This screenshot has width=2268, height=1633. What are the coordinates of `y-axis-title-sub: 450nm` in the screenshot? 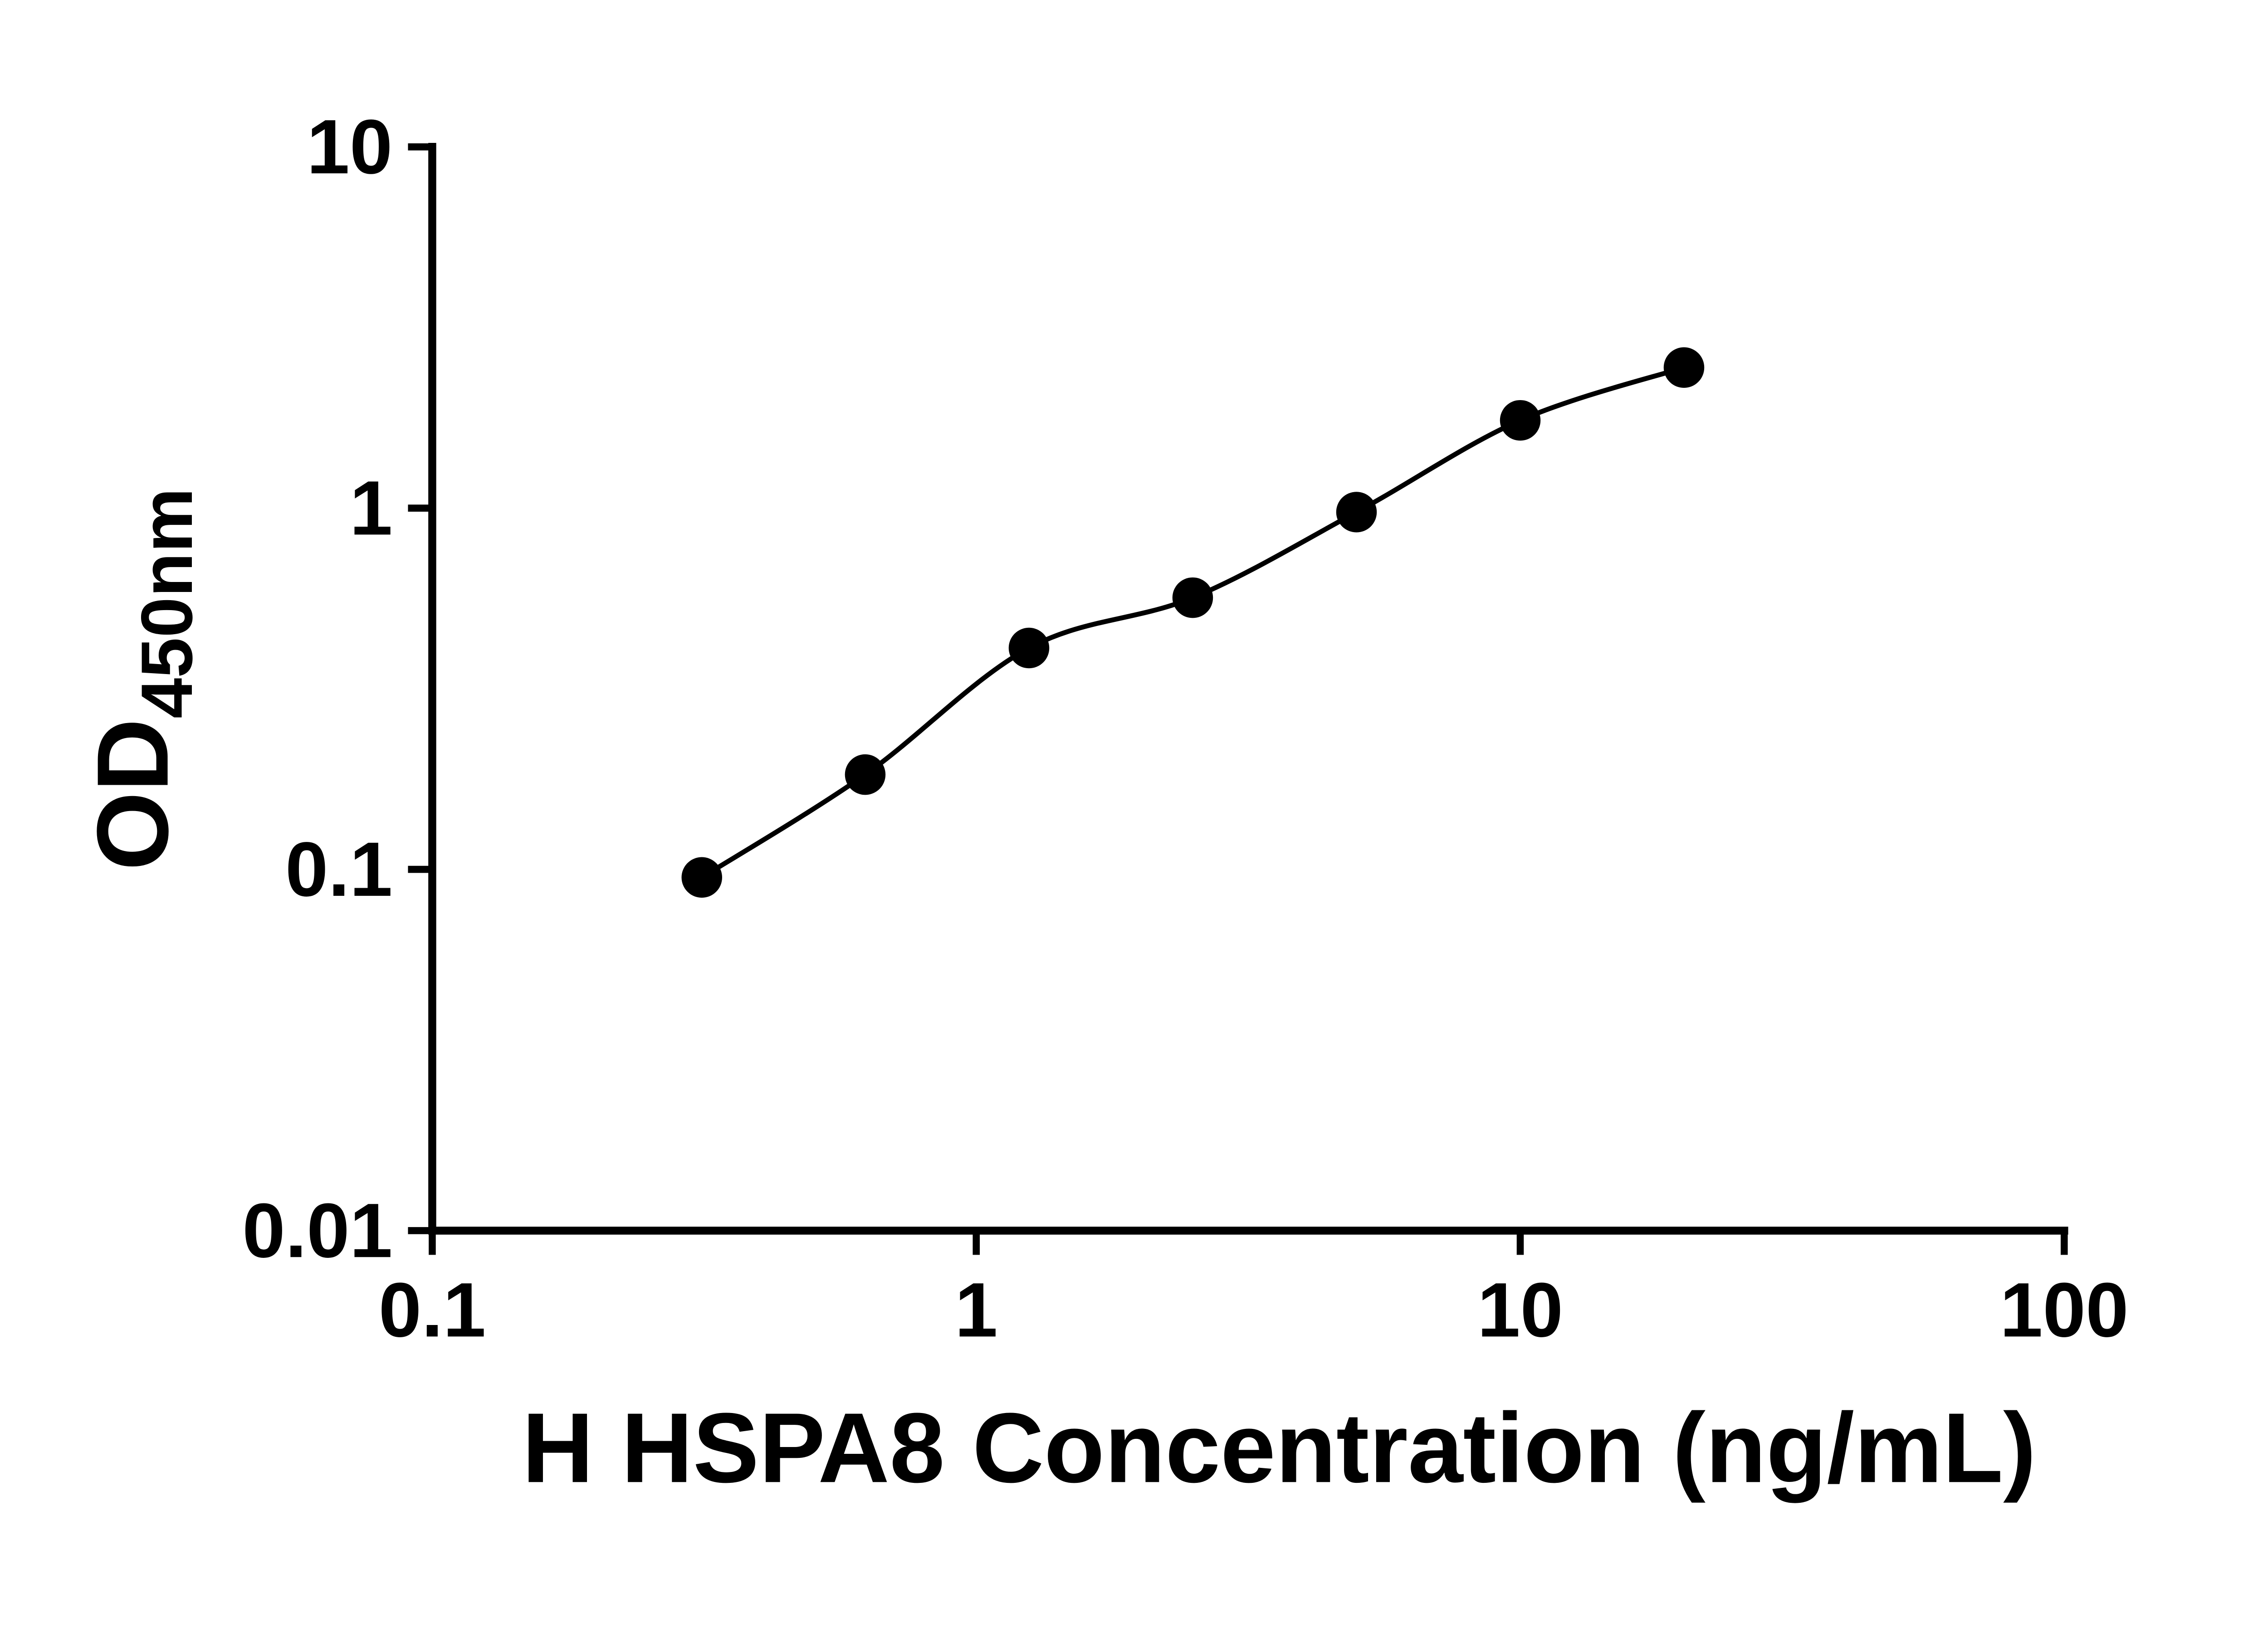 It's located at (167, 603).